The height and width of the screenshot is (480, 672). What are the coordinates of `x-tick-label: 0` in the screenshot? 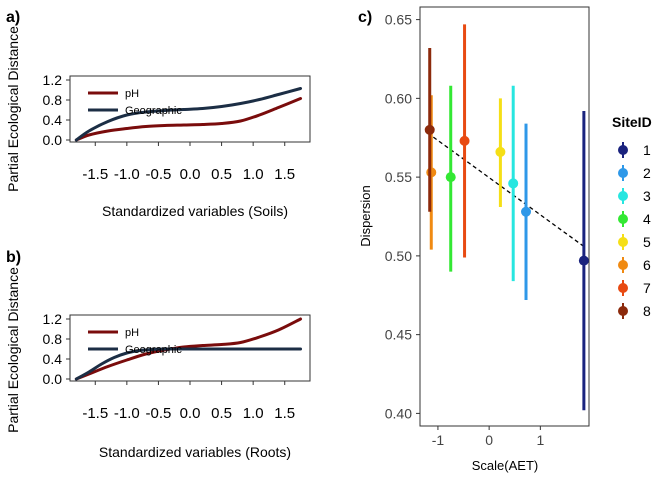 It's located at (489, 440).